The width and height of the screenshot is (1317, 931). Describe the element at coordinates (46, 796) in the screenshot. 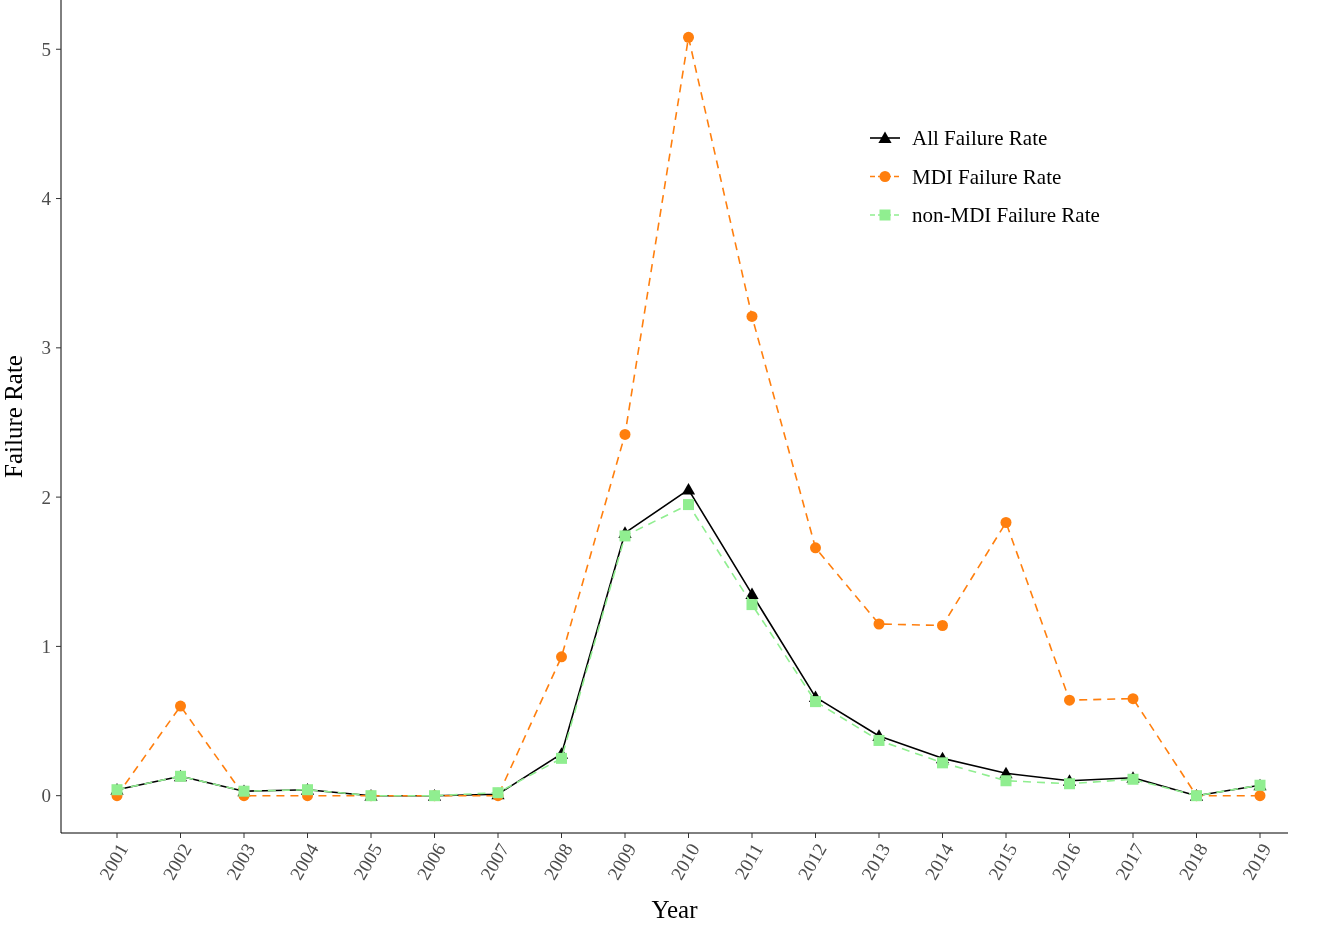

I see `y-tick-label: 0` at that location.